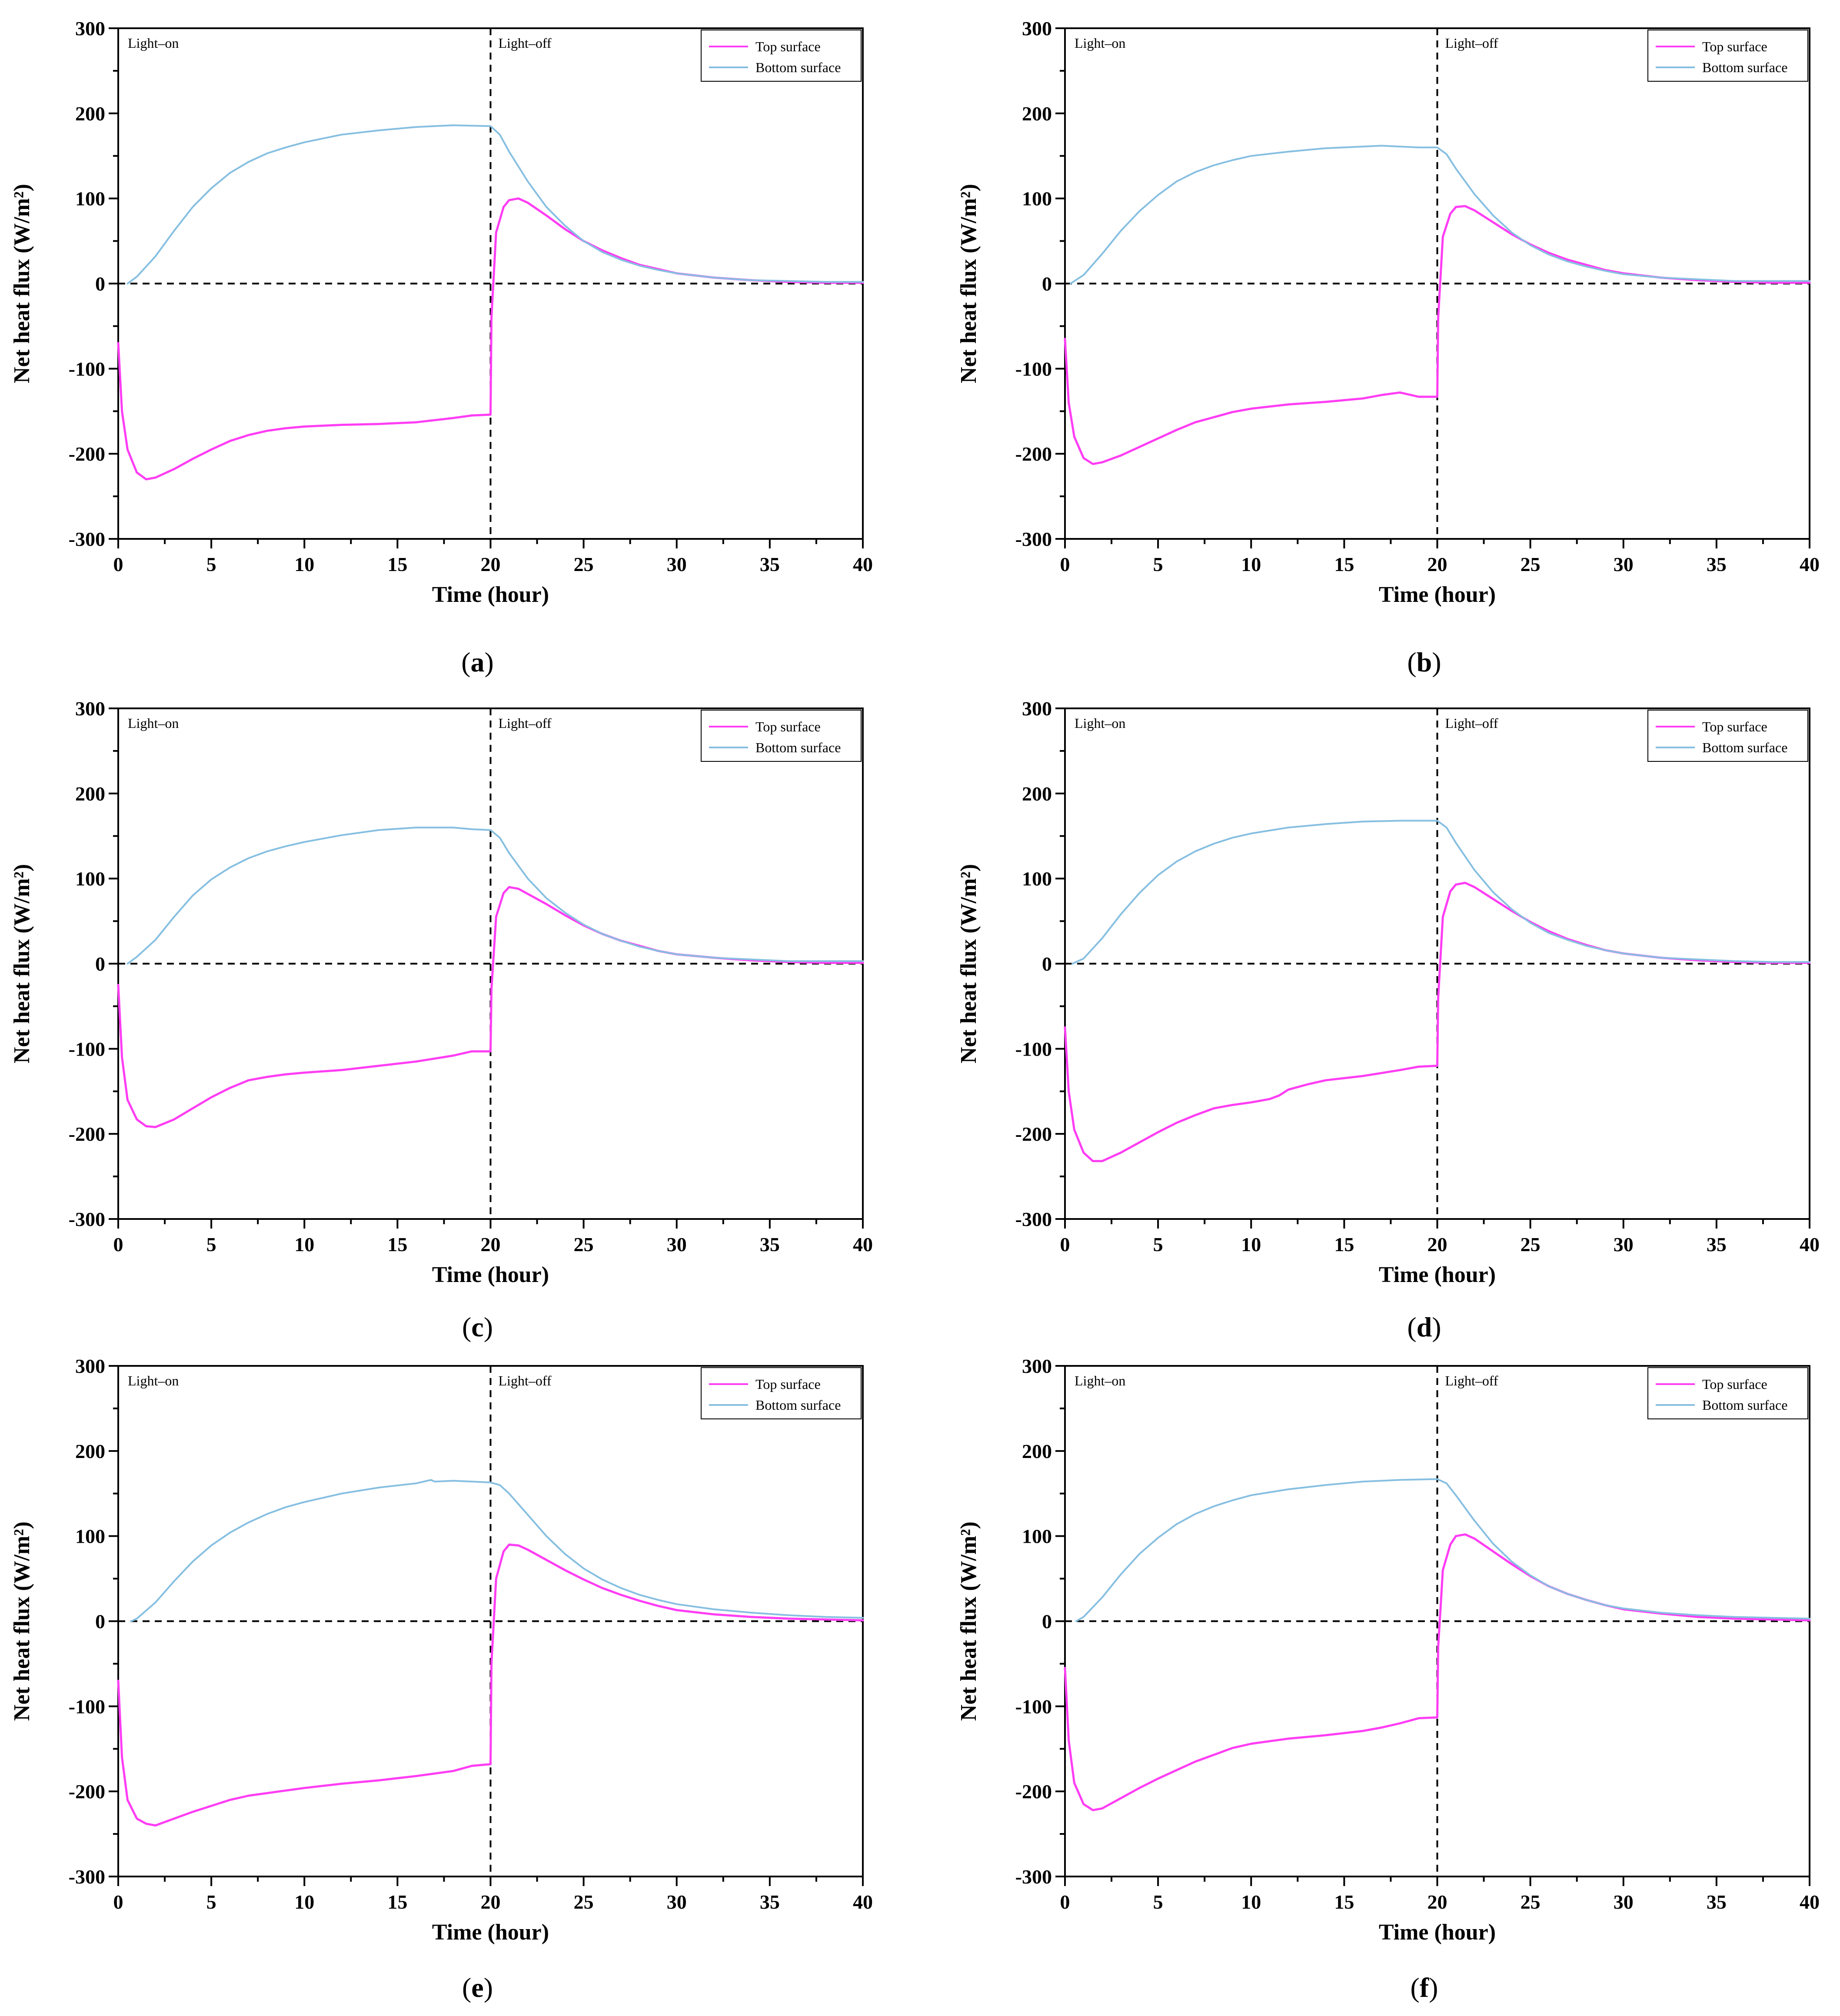  What do you see at coordinates (477, 1987) in the screenshot?
I see `panel-caption: (e)` at bounding box center [477, 1987].